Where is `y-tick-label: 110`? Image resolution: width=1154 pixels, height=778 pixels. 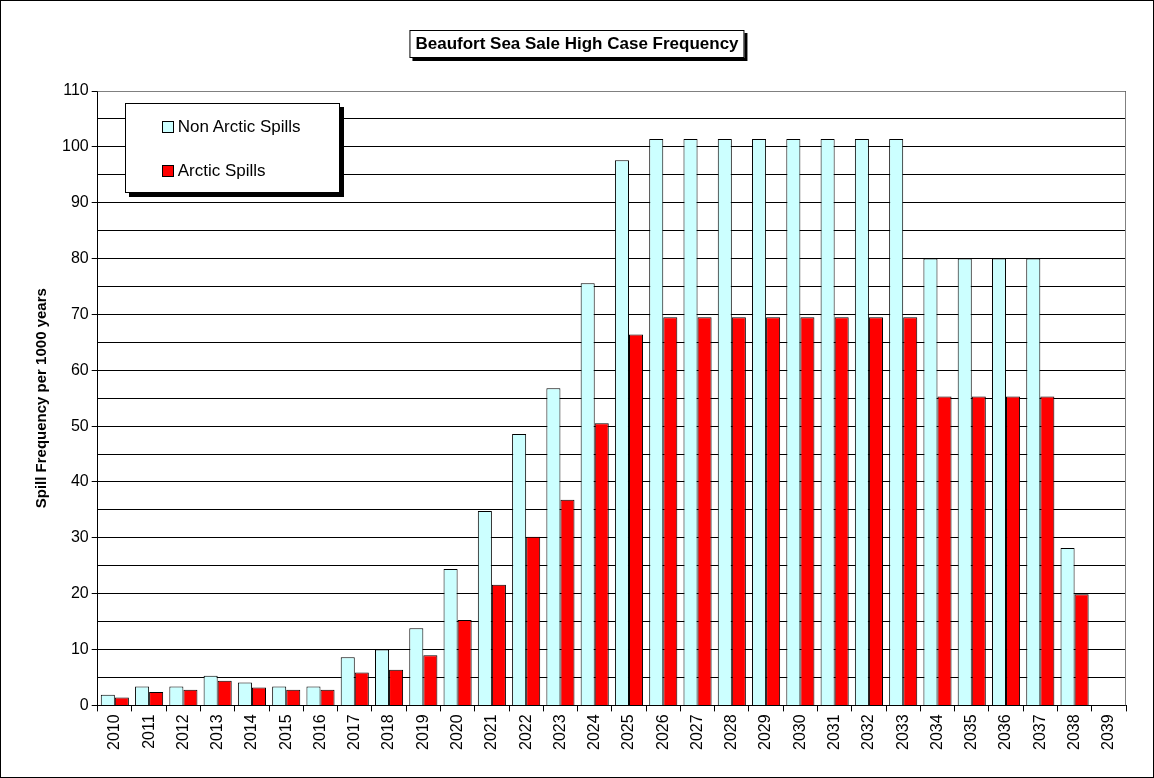
y-tick-label: 110 is located at coordinates (76, 90).